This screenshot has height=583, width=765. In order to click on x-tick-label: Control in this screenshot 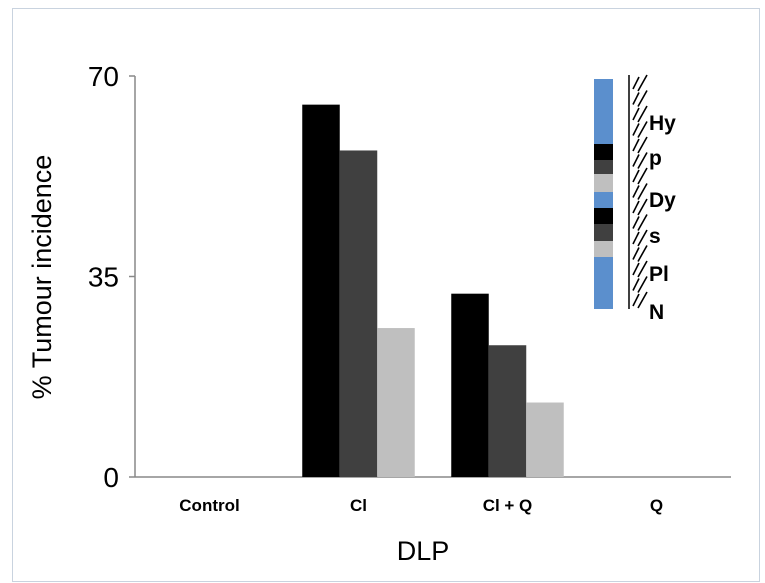, I will do `click(209, 505)`.